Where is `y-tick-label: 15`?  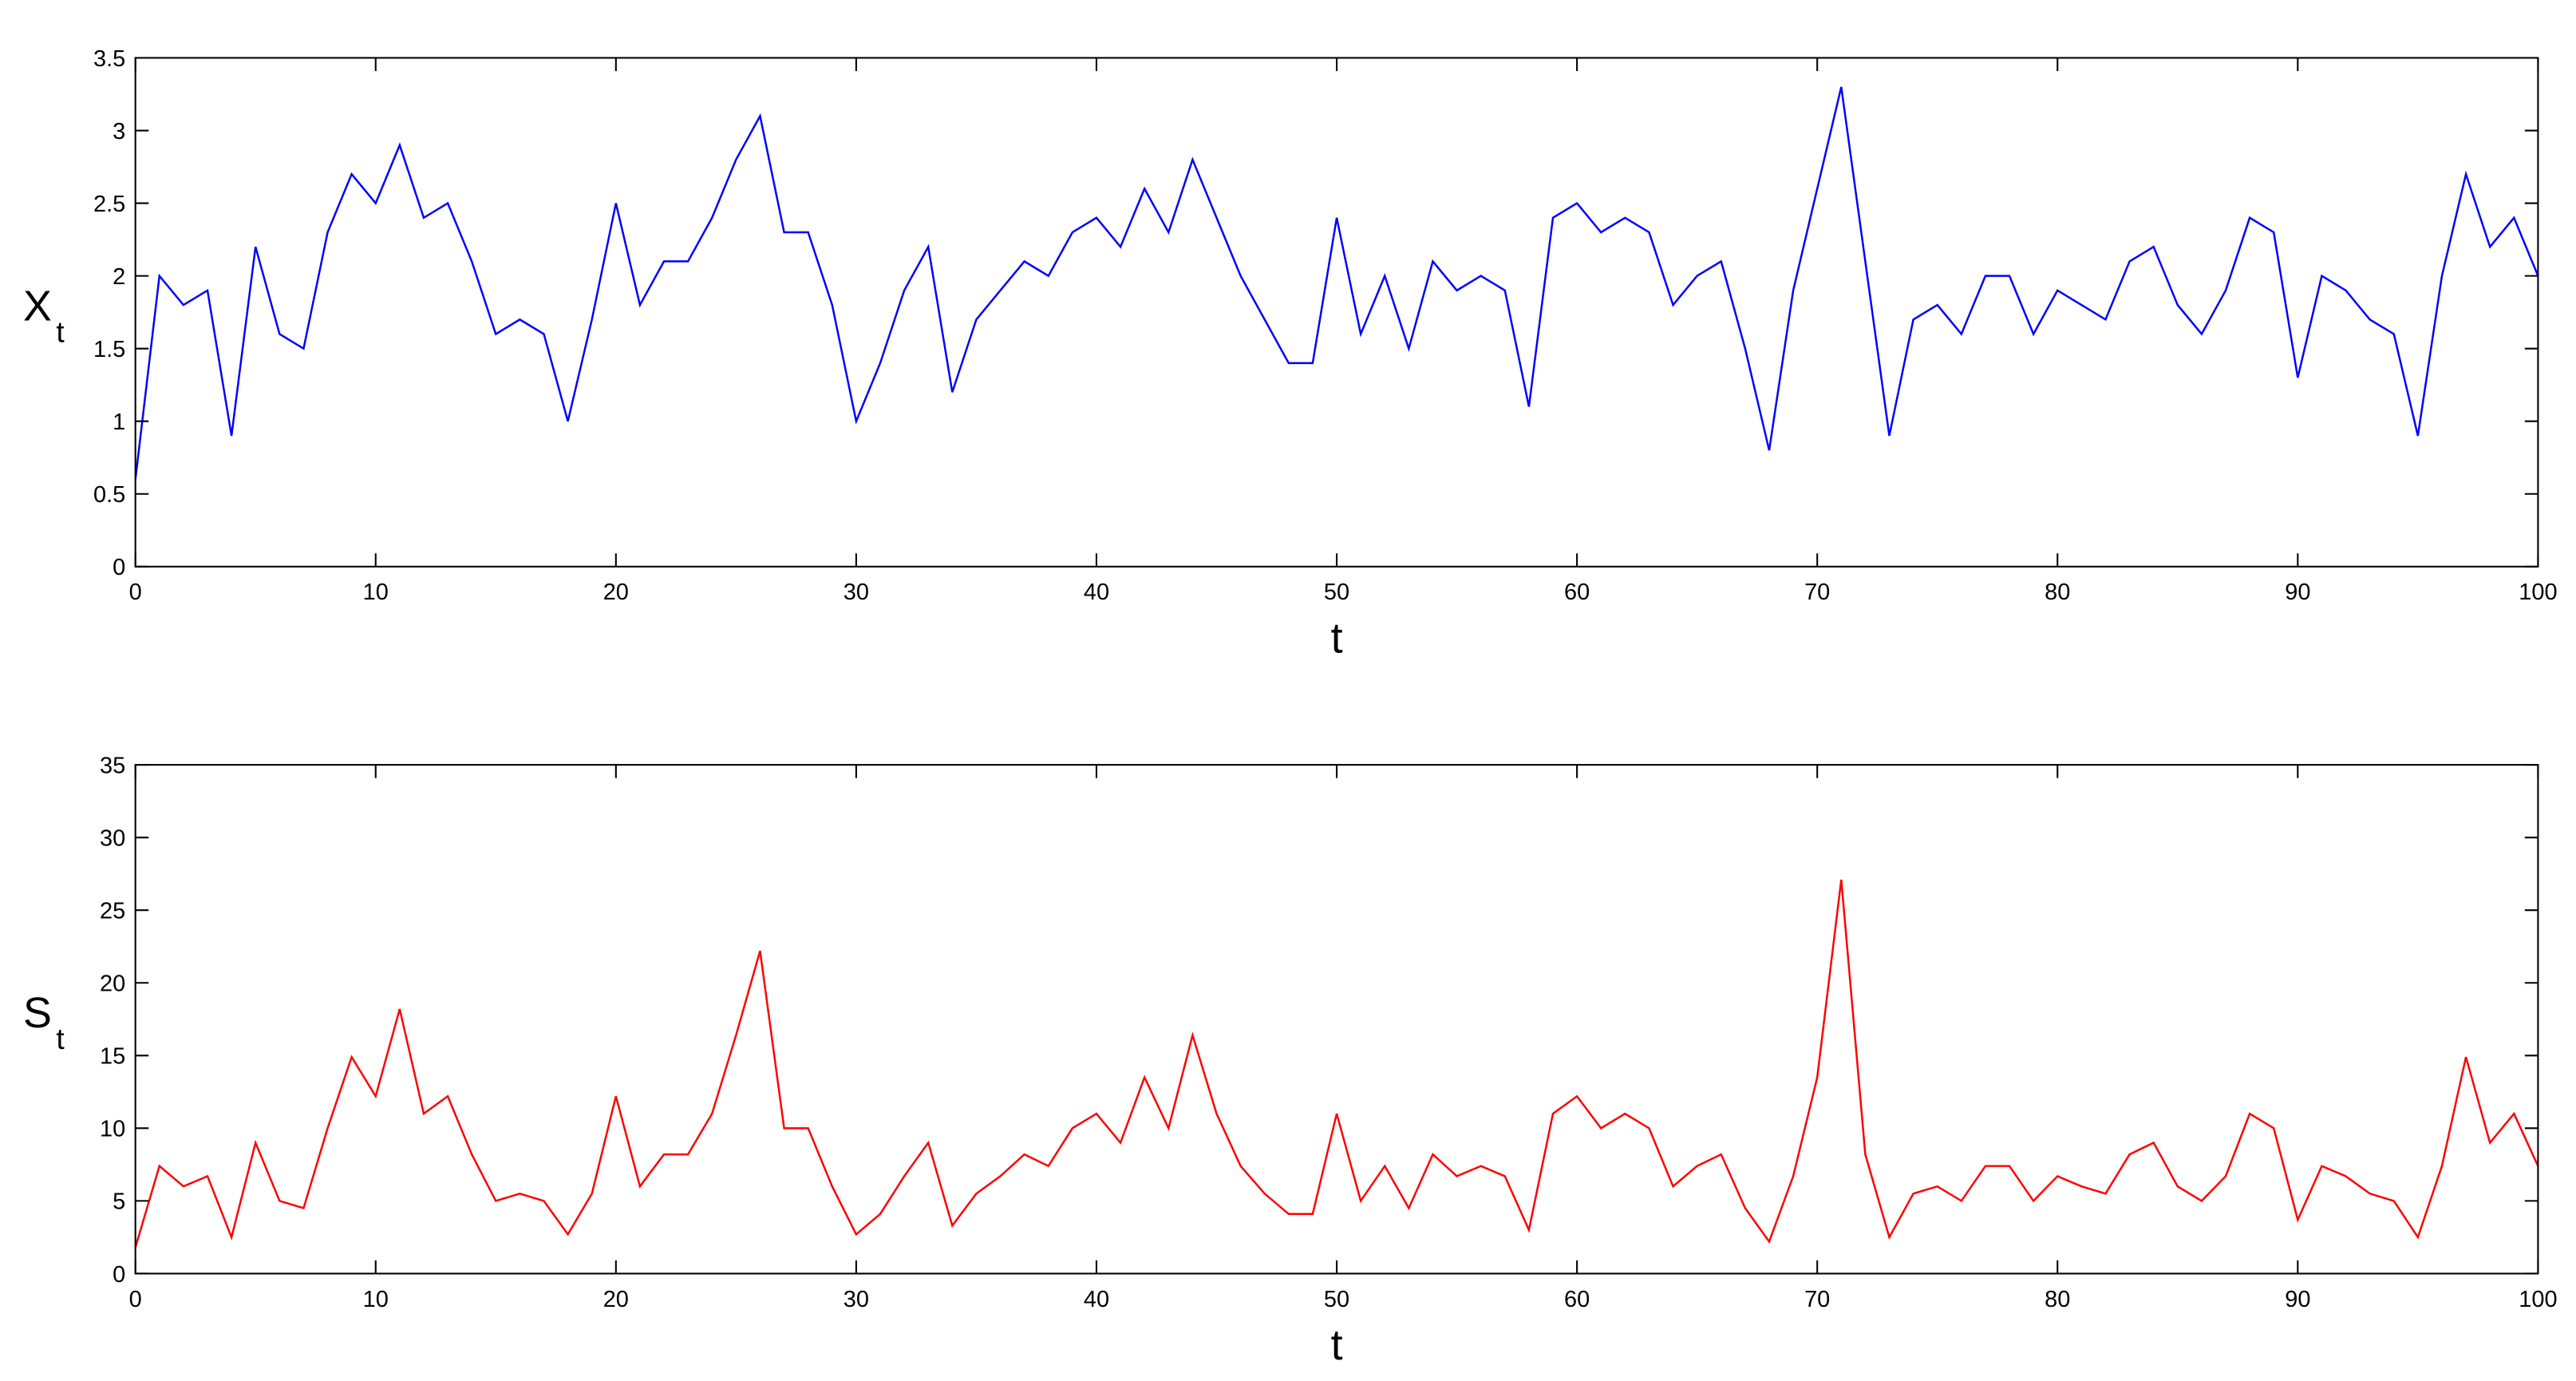
y-tick-label: 15 is located at coordinates (112, 1057).